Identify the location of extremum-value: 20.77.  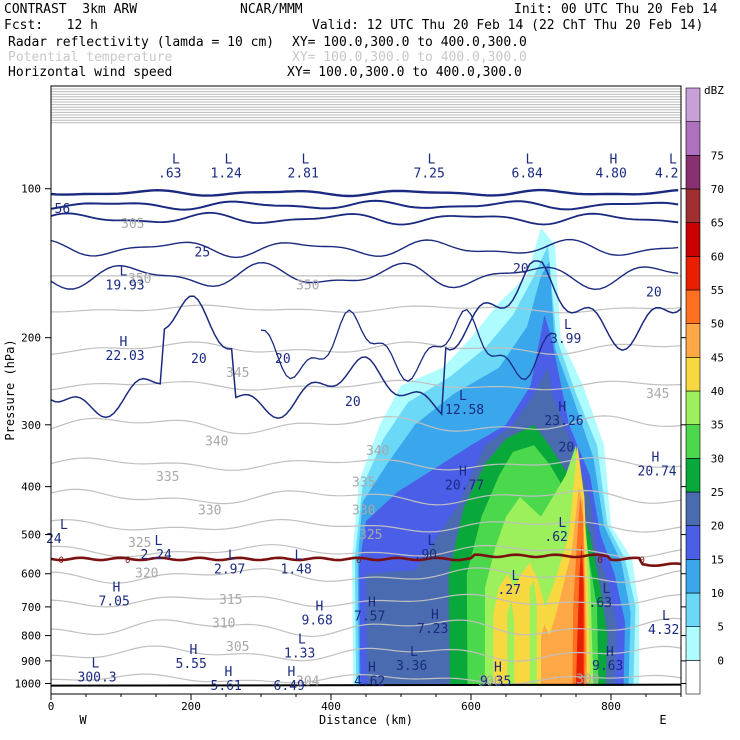
(464, 485).